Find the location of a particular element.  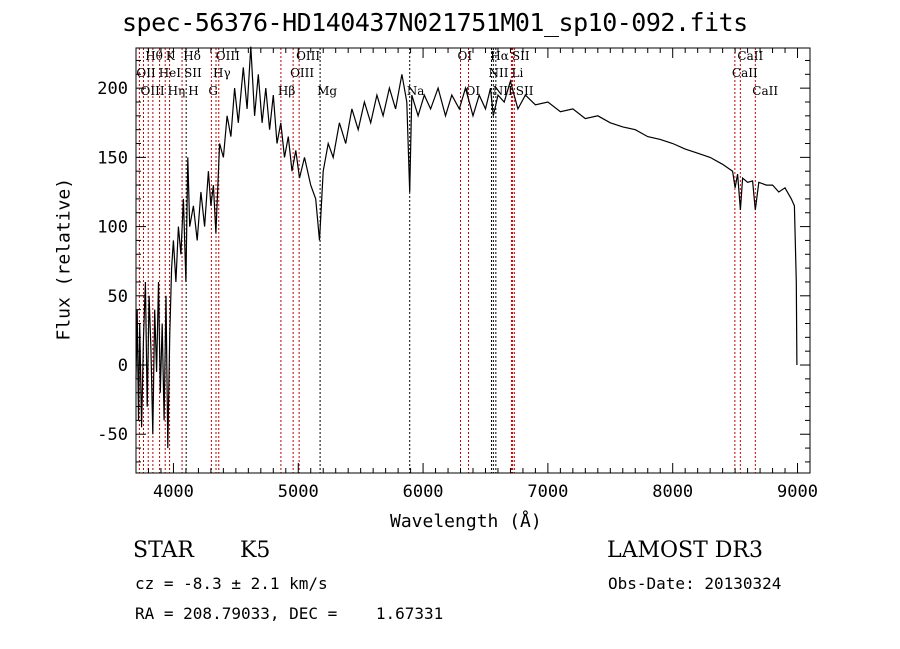

x-tick-label: 6000 is located at coordinates (423, 492).